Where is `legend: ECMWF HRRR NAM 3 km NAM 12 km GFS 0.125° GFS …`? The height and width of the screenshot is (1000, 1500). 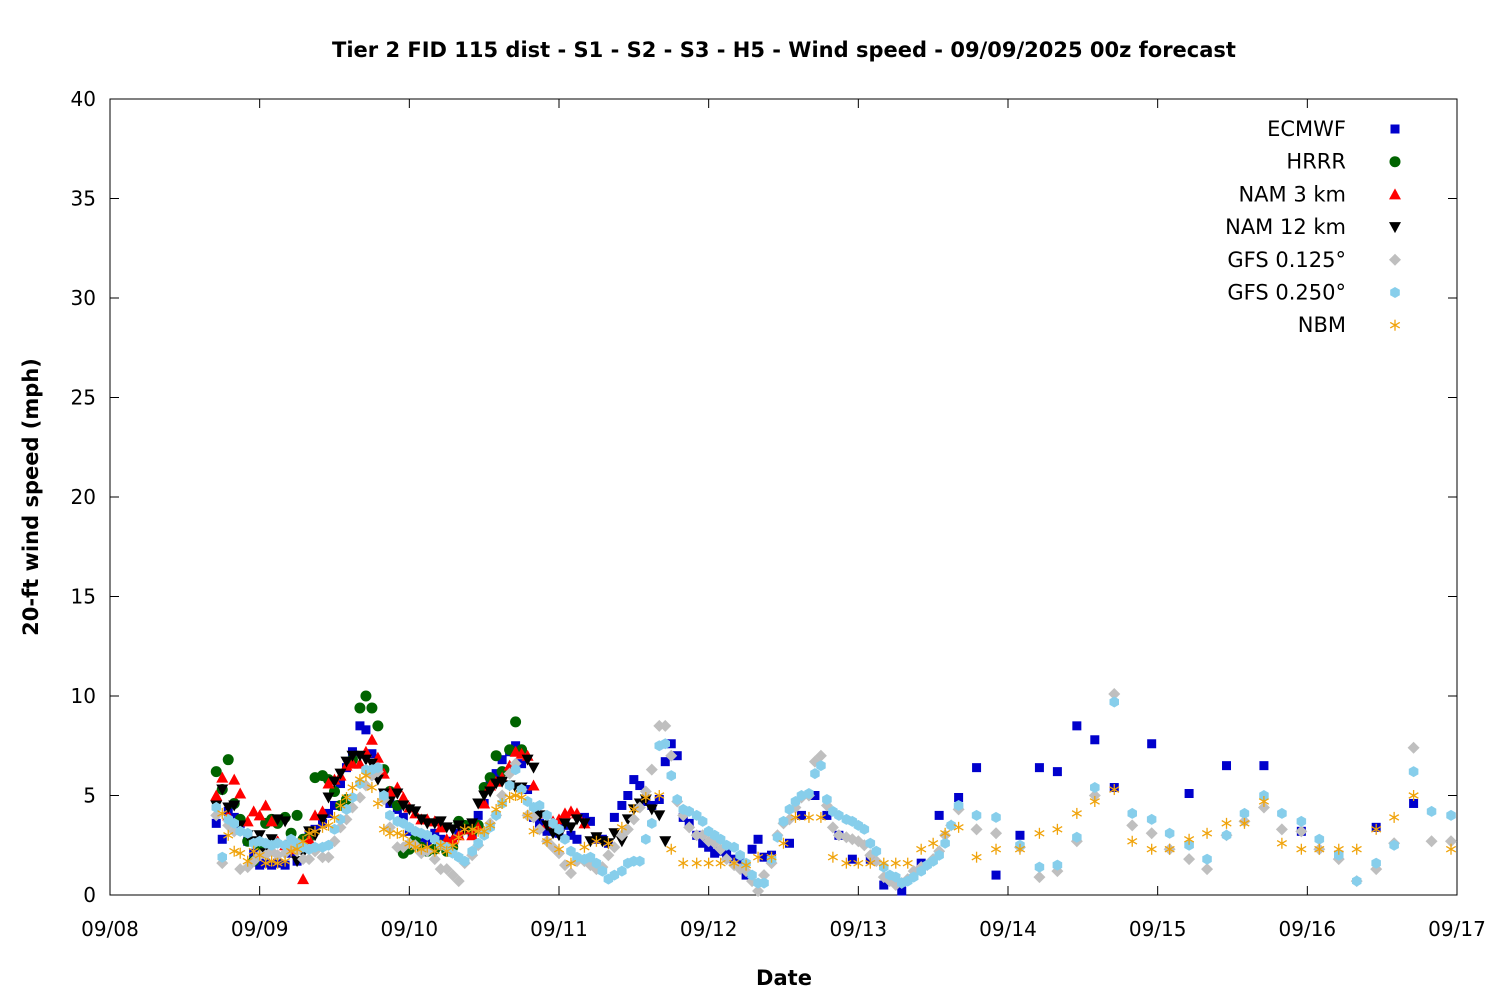 legend: ECMWF HRRR NAM 3 km NAM 12 km GFS 0.125° GFS … is located at coordinates (1313, 227).